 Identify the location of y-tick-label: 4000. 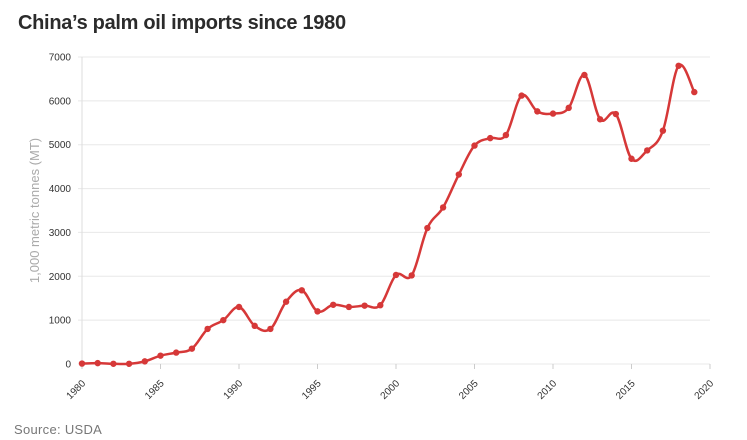
(60, 189).